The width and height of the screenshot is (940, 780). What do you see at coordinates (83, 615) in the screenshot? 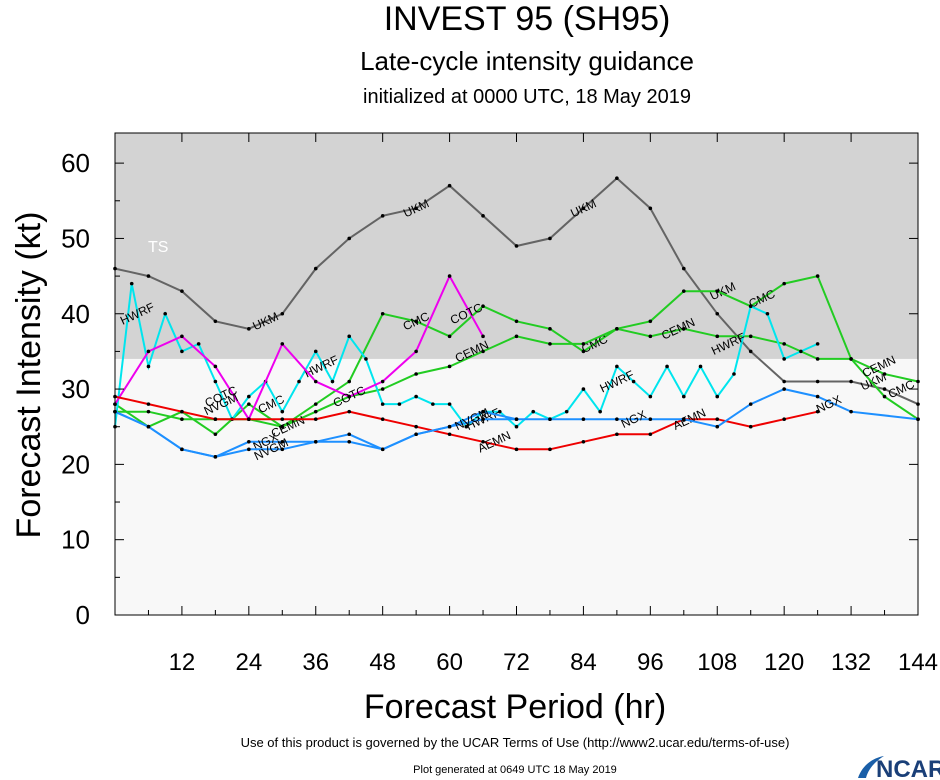
I see `y-tick-label: 0` at bounding box center [83, 615].